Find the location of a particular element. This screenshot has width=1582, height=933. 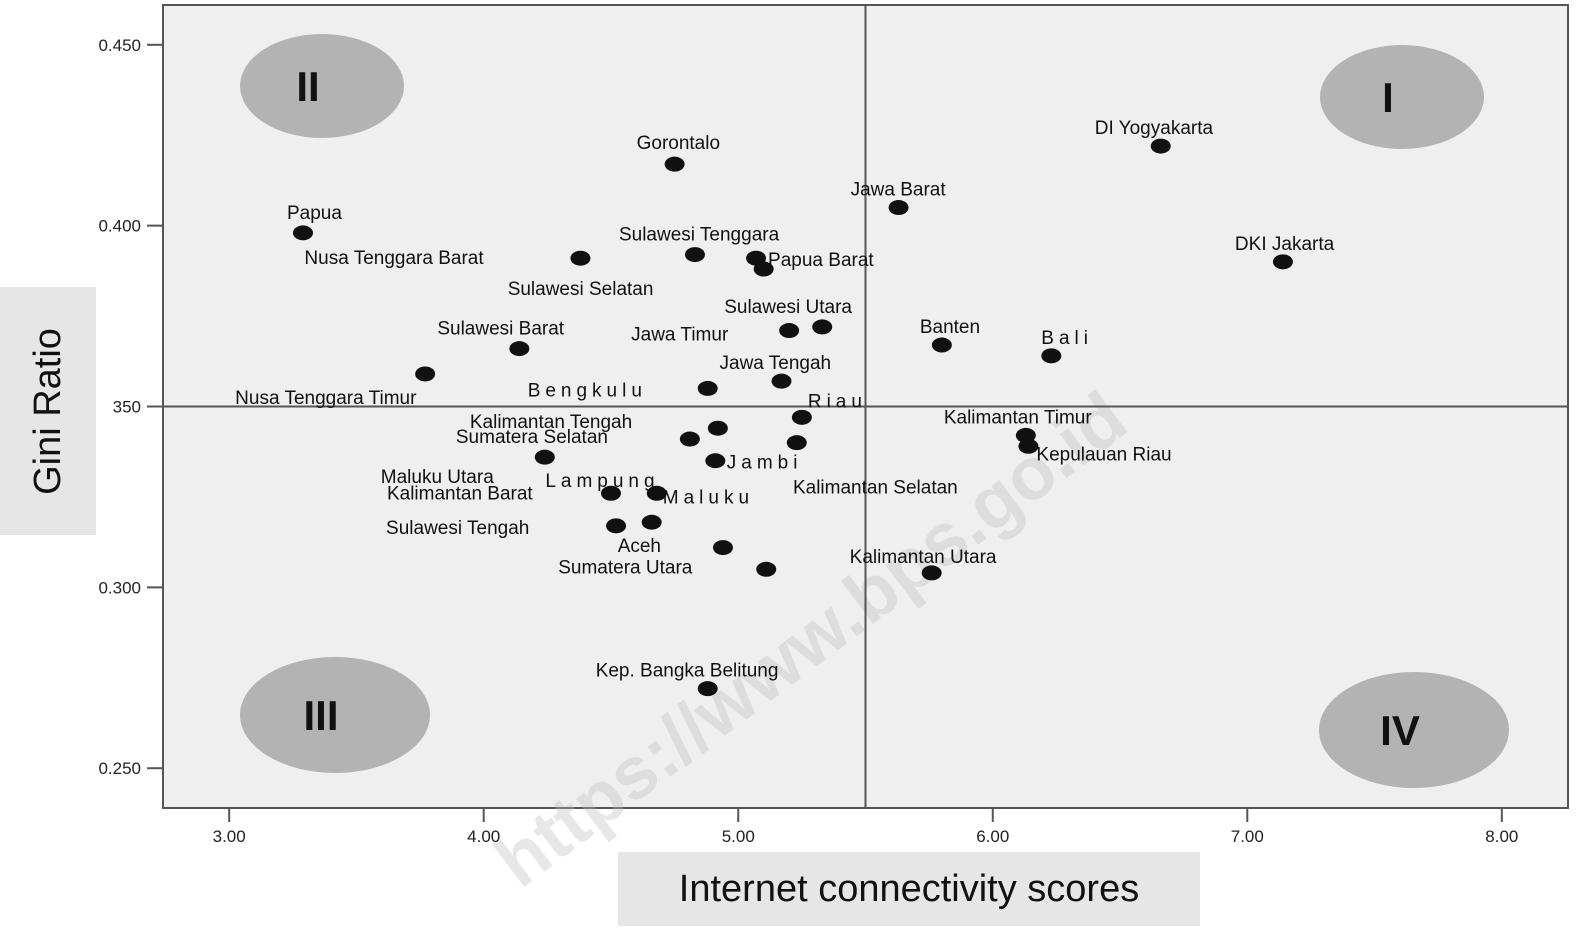

data-point-label: Kalimantan Selatan is located at coordinates (875, 488).